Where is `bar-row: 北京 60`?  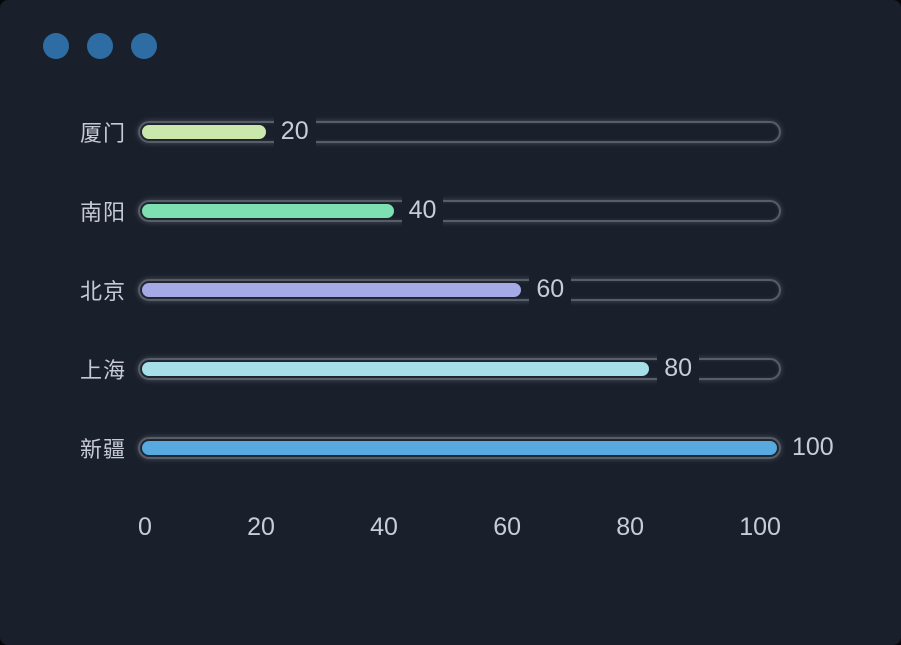
bar-row: 北京 60 is located at coordinates (480, 289).